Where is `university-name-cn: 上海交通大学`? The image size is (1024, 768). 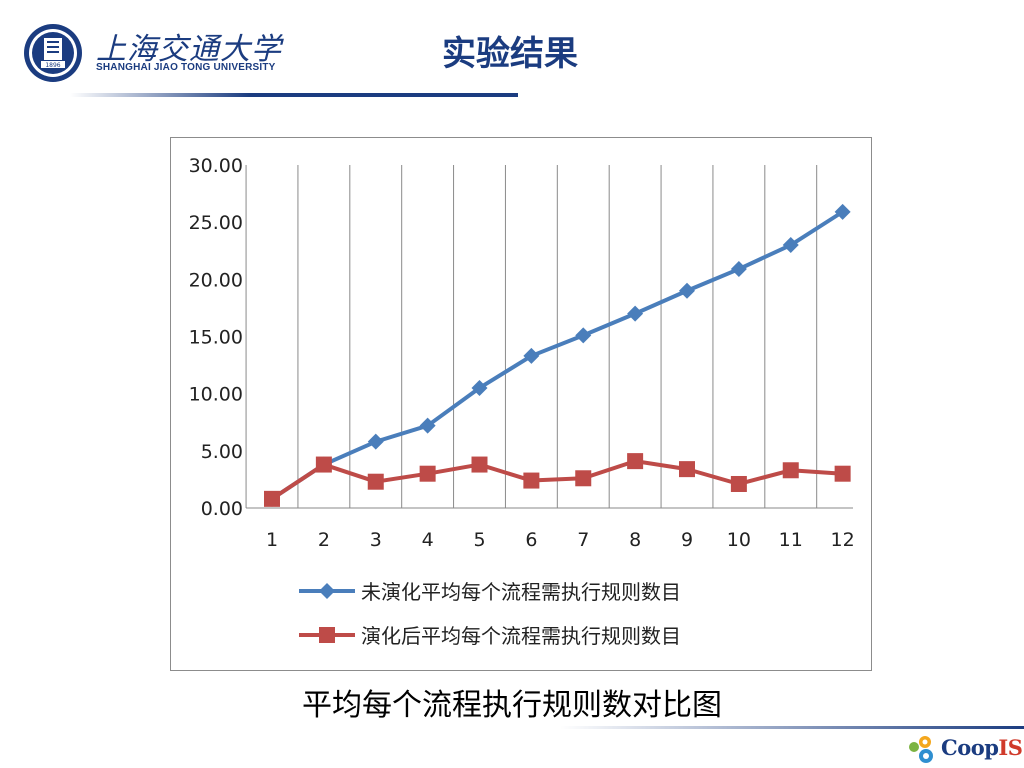
university-name-cn: 上海交通大学 is located at coordinates (189, 49).